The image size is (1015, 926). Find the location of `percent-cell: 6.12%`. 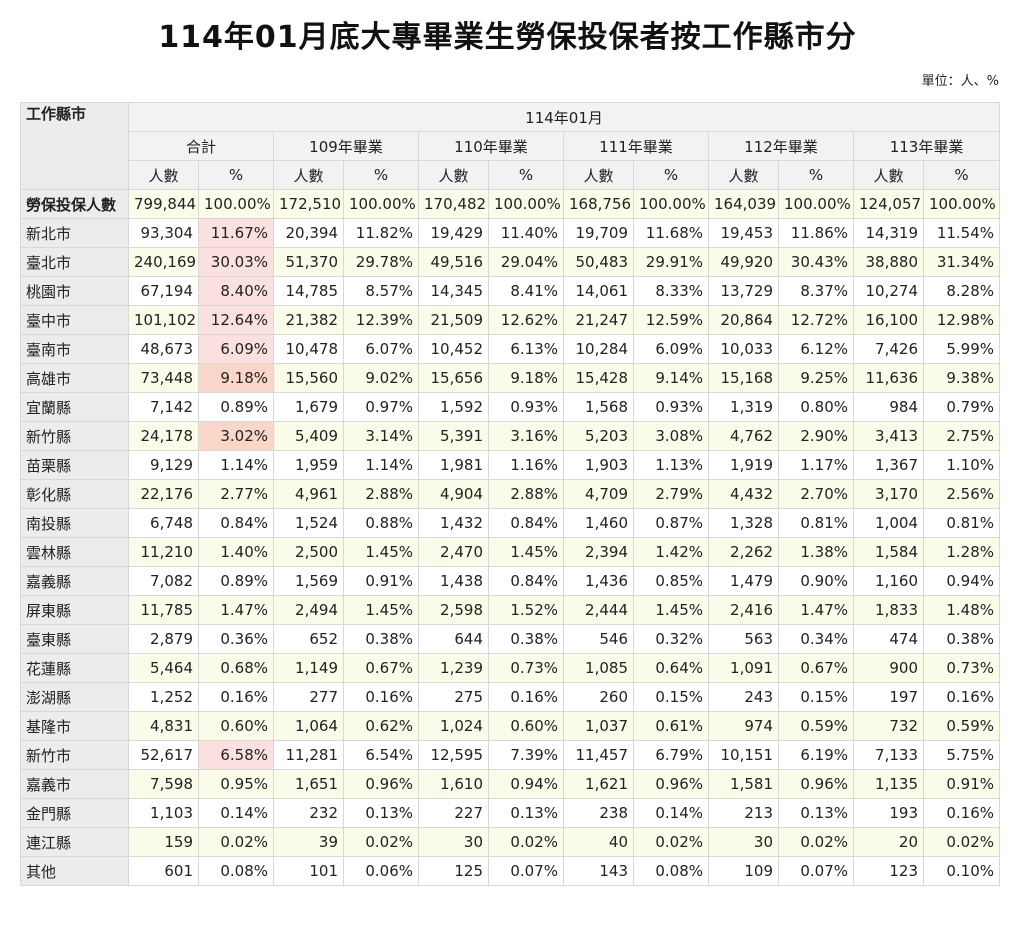

percent-cell: 6.12% is located at coordinates (816, 349).